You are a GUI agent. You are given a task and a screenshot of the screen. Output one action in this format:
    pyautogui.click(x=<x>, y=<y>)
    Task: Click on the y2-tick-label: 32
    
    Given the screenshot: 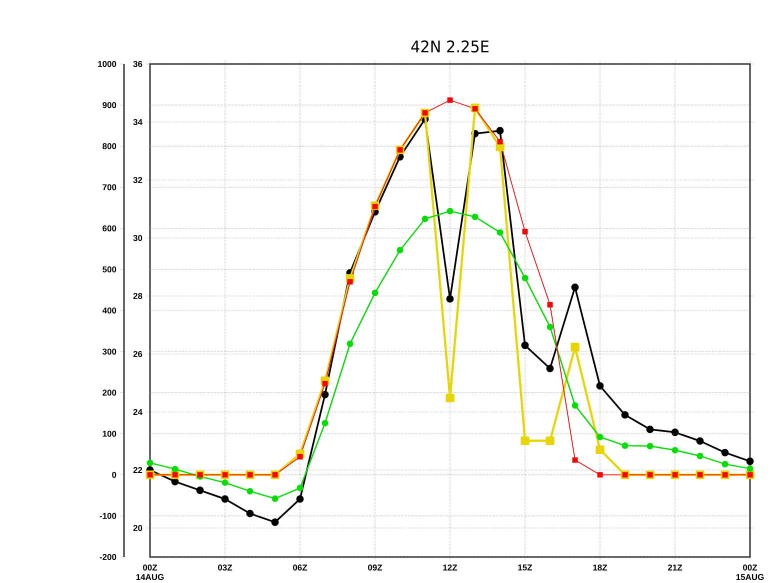 What is the action you would take?
    pyautogui.click(x=137, y=180)
    